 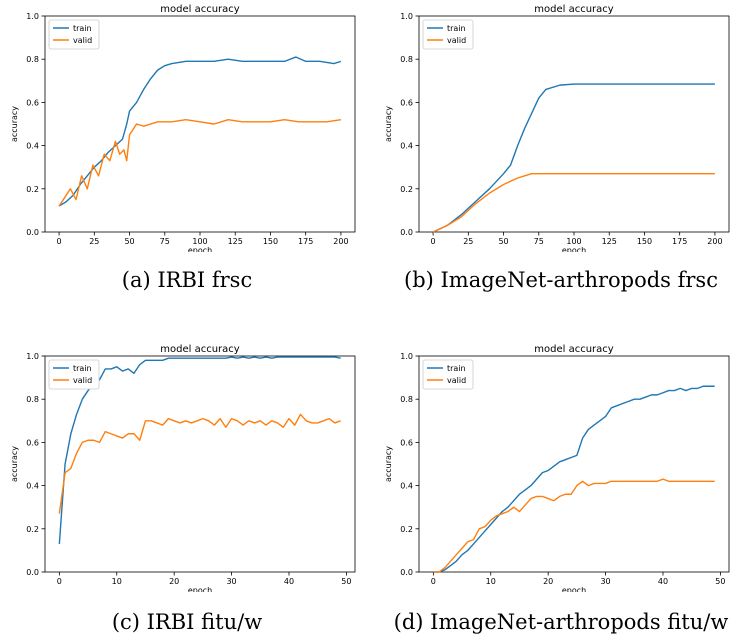 I want to click on x-tick-label-a-3: 75, so click(x=165, y=241).